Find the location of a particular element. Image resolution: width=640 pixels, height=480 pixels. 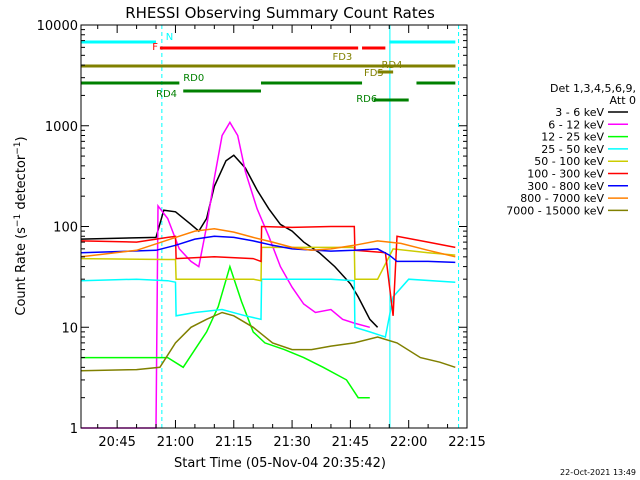

y-axis-label: Count Rate (s−1 detector−1) is located at coordinates (21, 225).